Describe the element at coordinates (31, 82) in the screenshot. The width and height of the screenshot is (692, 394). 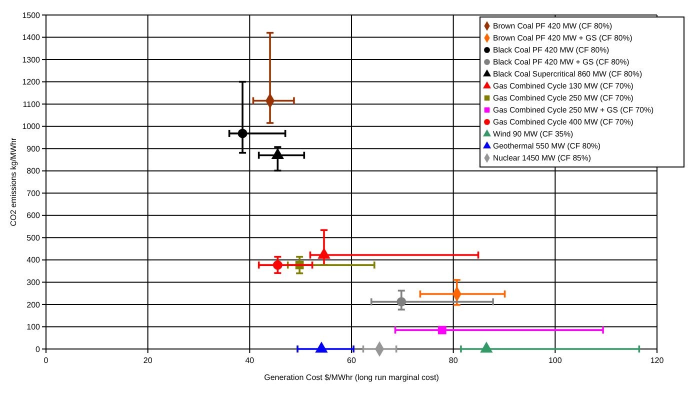
I see `y-tick-label: 1200` at that location.